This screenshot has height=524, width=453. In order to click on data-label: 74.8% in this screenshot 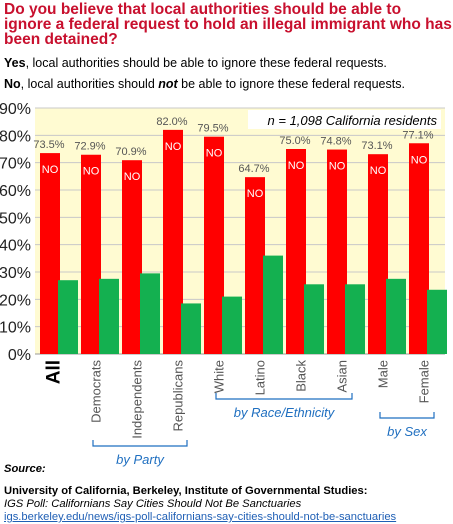, I will do `click(335, 142)`.